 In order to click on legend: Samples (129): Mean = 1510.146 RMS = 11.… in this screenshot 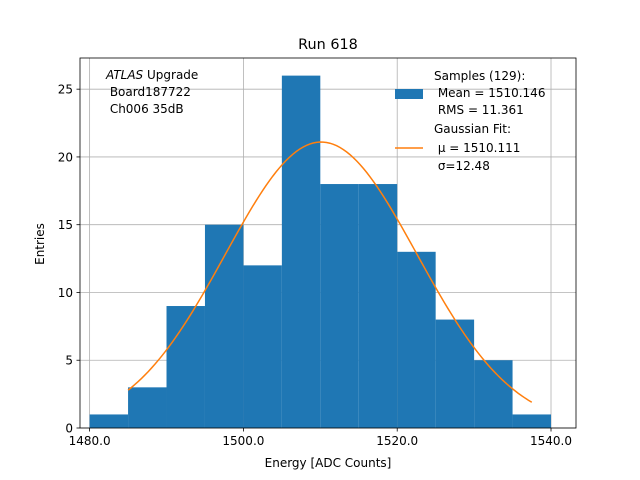, I will do `click(470, 121)`.